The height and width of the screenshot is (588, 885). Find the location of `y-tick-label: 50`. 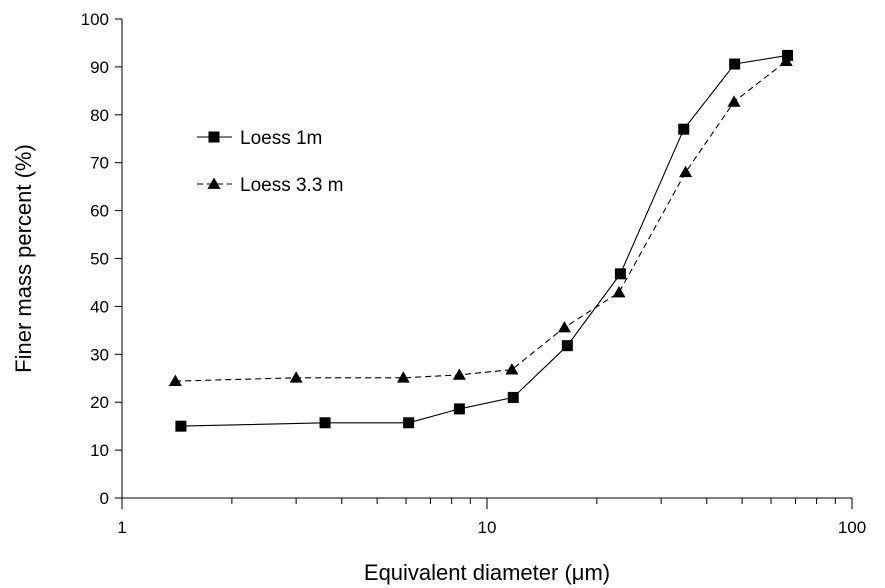

y-tick-label: 50 is located at coordinates (99, 259).